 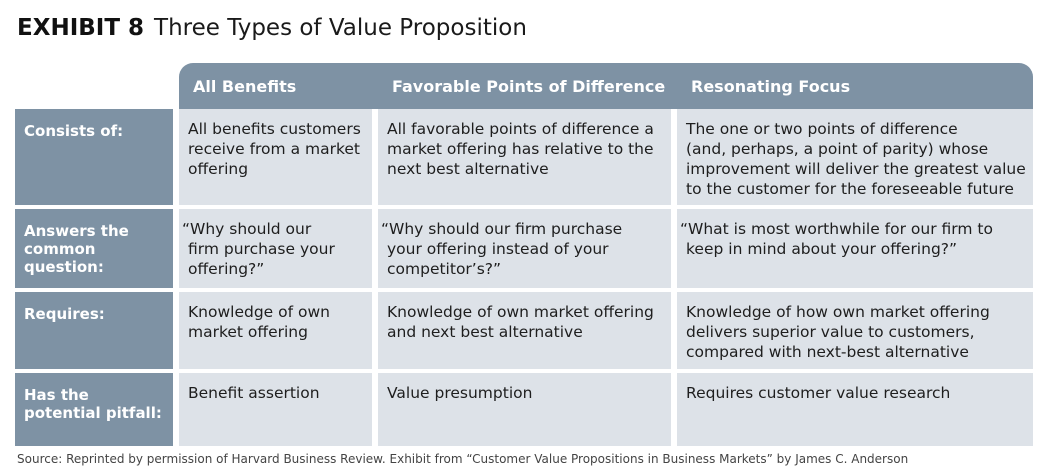 What do you see at coordinates (218, 169) in the screenshot?
I see `cell-line: offering` at bounding box center [218, 169].